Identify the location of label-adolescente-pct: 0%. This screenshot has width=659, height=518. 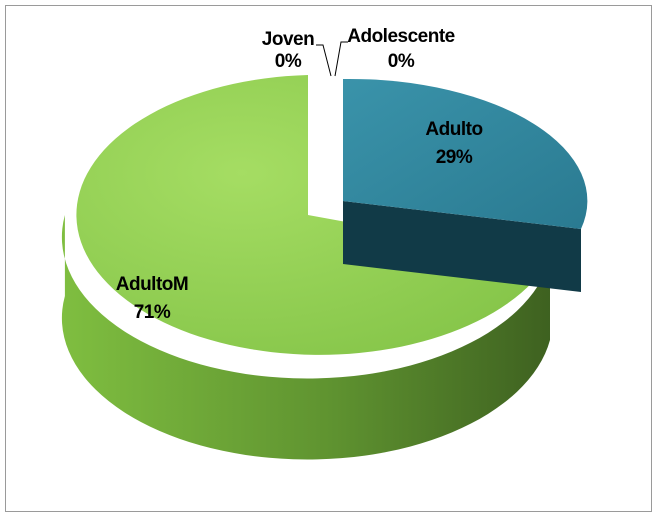
(401, 61).